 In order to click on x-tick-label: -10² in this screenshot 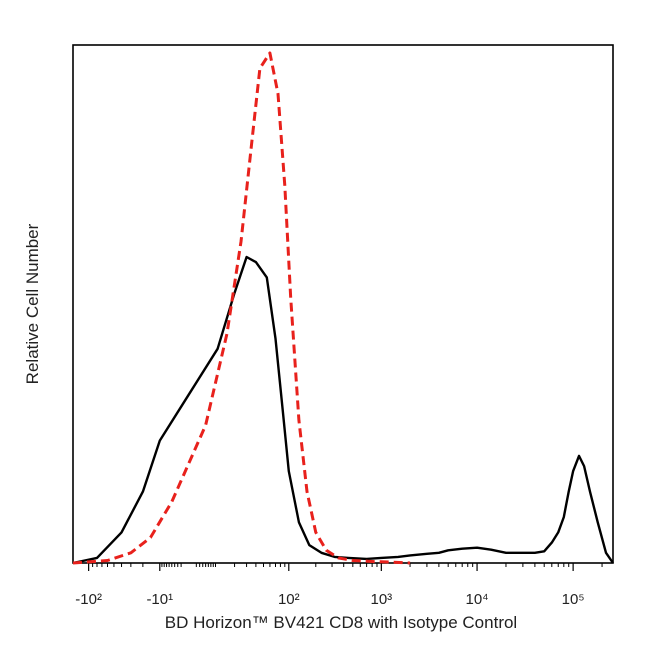, I will do `click(88, 599)`.